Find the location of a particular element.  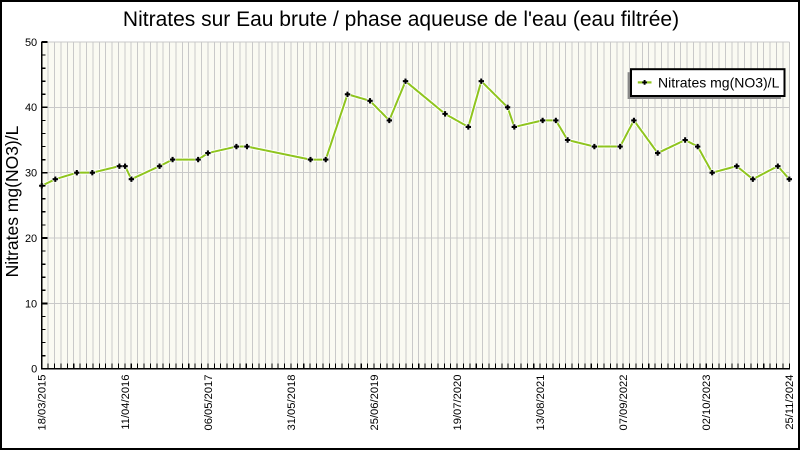

y-tick-label: 30 is located at coordinates (31, 174).